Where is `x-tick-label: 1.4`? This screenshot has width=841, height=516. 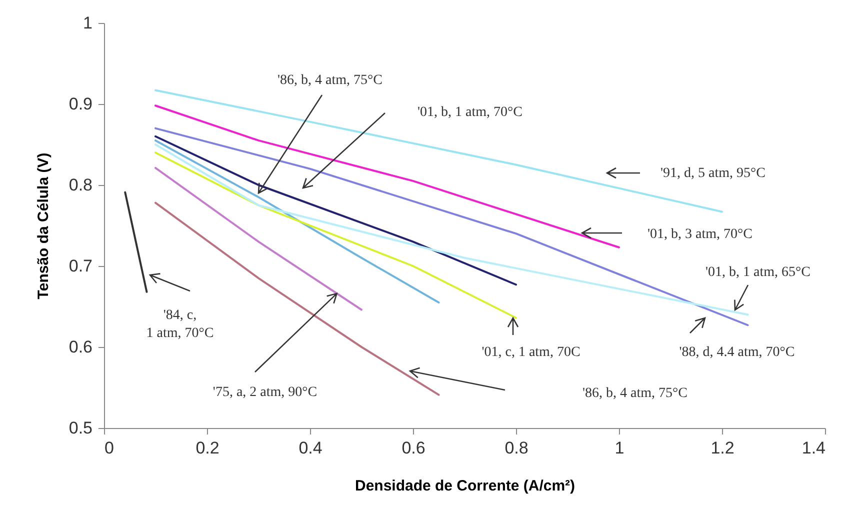
x-tick-label: 1.4 is located at coordinates (814, 448).